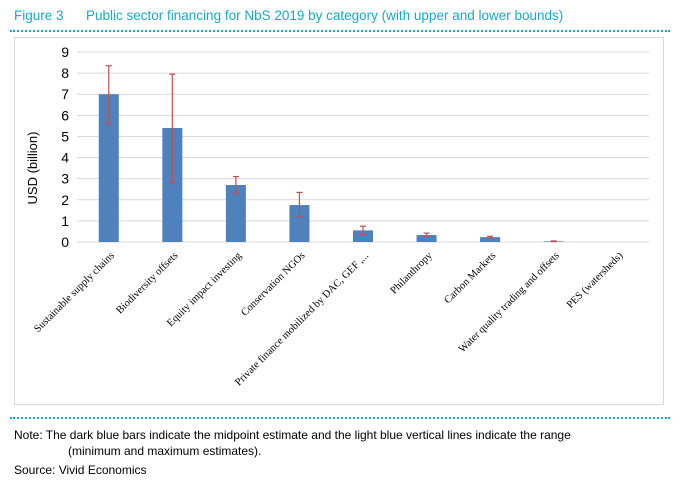 This screenshot has width=680, height=488. What do you see at coordinates (273, 284) in the screenshot?
I see `x-tick-label: Conservation NGOs` at bounding box center [273, 284].